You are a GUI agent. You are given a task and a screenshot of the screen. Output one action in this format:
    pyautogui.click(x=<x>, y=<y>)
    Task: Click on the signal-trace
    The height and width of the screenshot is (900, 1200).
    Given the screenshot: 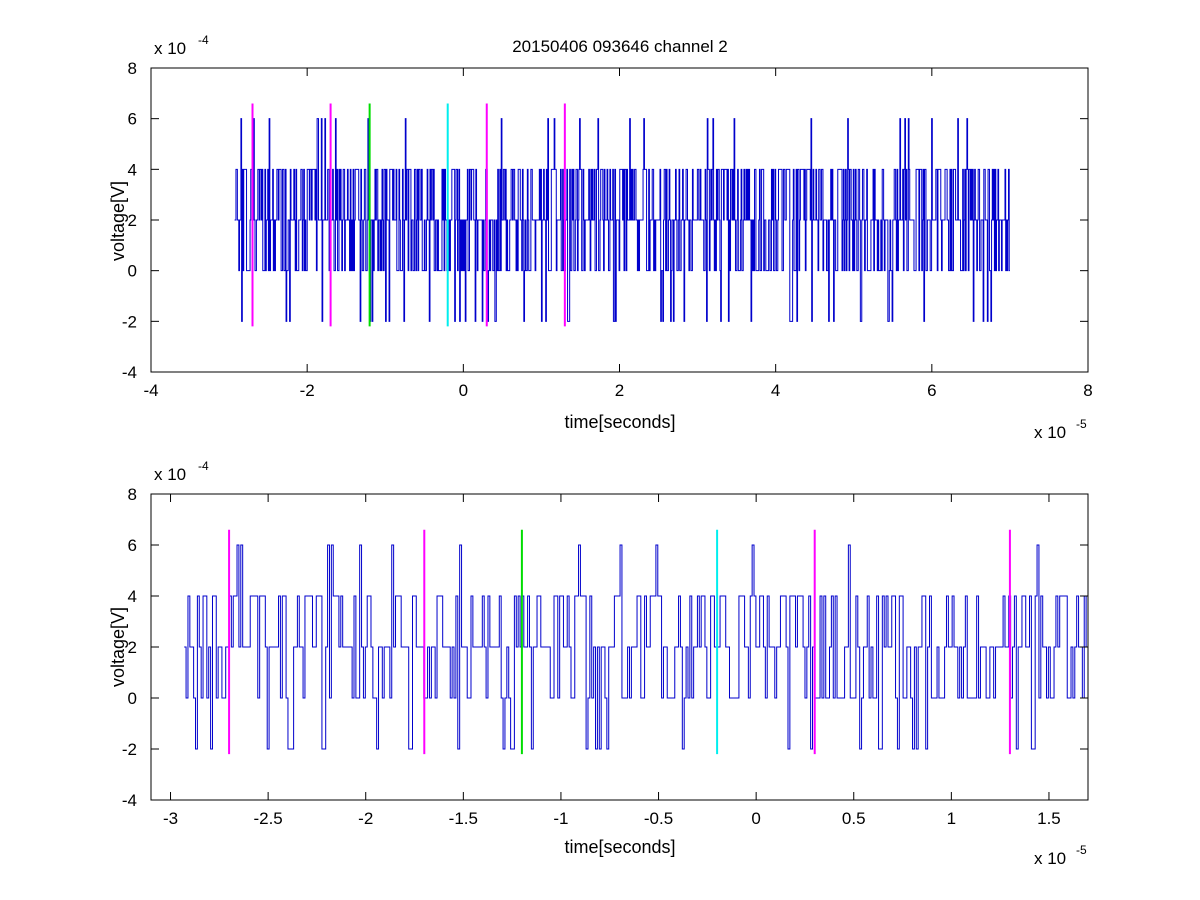 What is the action you would take?
    pyautogui.click(x=622, y=220)
    